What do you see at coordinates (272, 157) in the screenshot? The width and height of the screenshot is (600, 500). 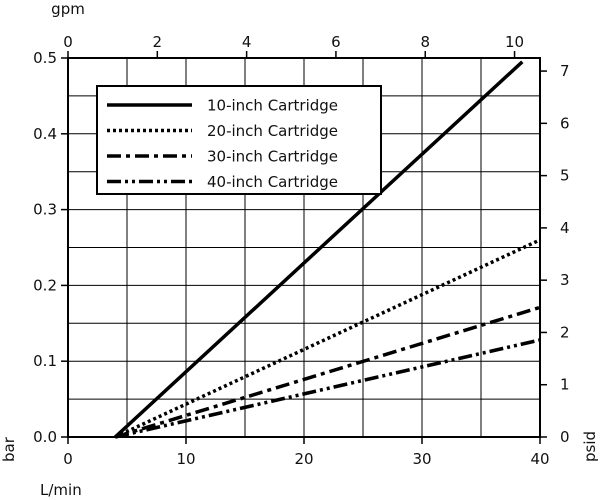 I see `legend-label: 30-inch Cartridge` at bounding box center [272, 157].